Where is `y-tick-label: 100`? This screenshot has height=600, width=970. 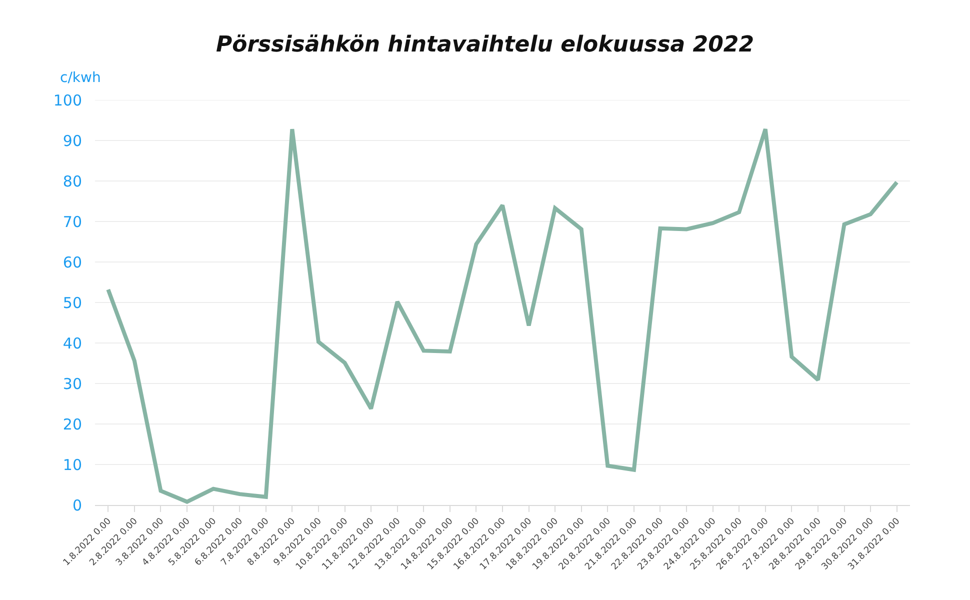
y-tick-label: 100 is located at coordinates (67, 100).